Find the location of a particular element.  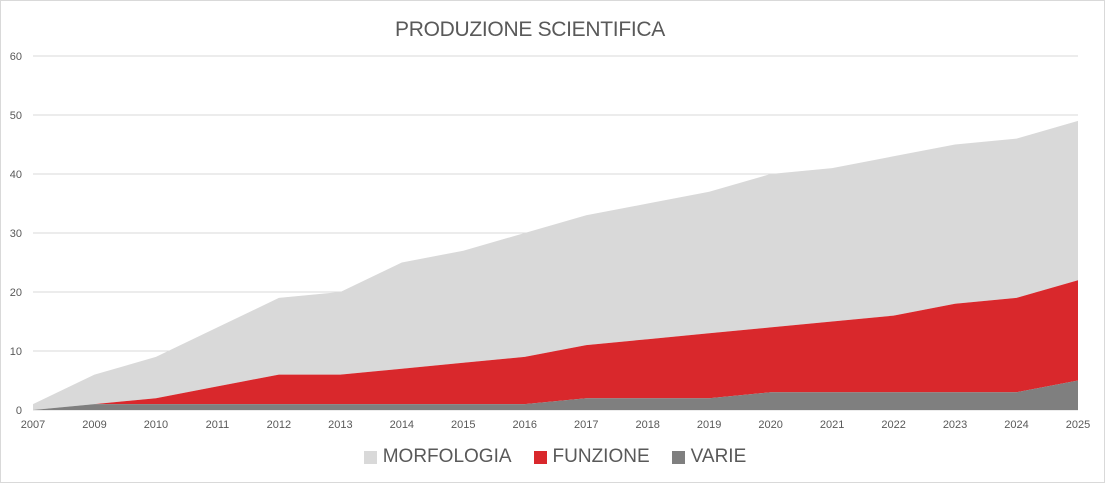

x-tick-label: 2021 is located at coordinates (832, 425).